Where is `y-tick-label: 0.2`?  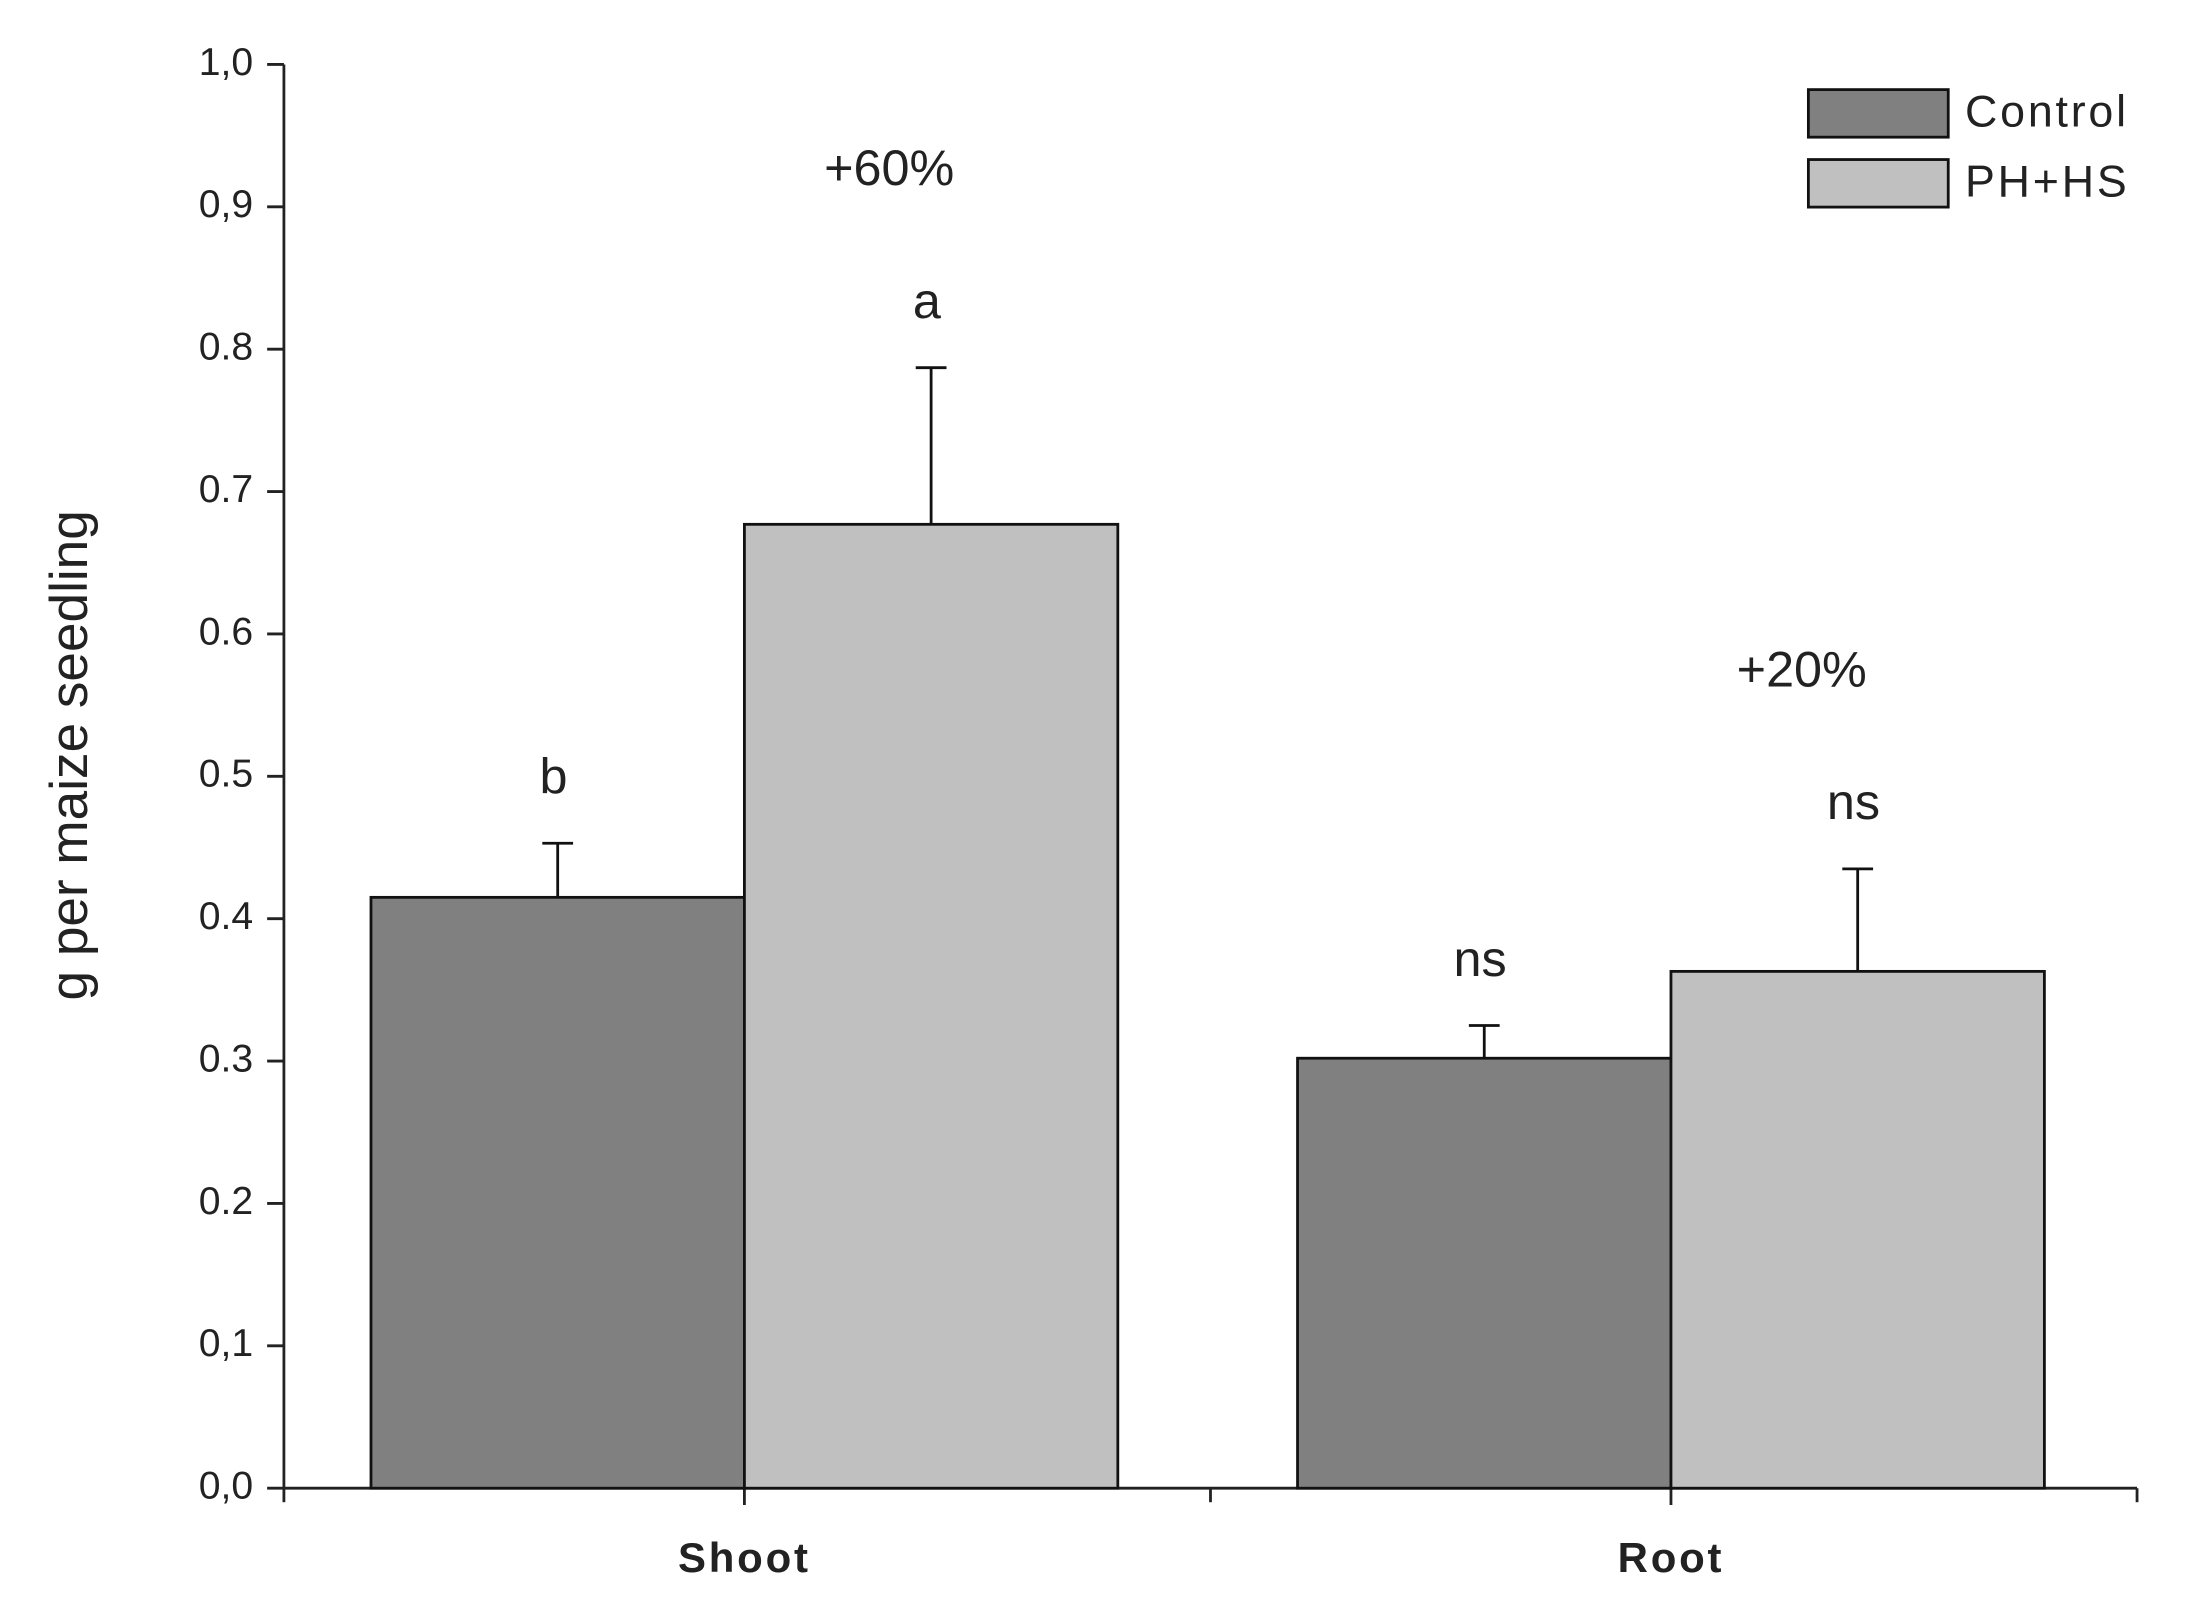
y-tick-label: 0.2 is located at coordinates (226, 1201).